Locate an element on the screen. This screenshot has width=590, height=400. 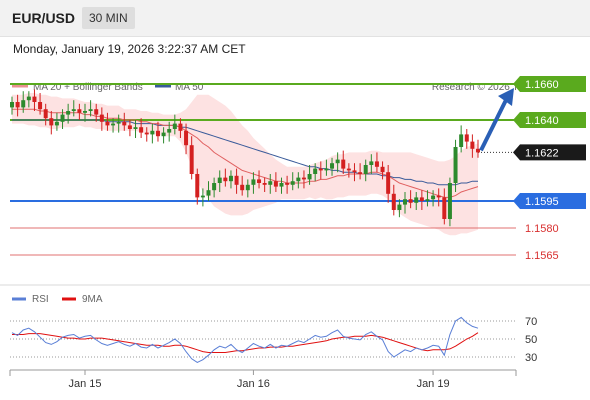
ma50-legend-label: MA 50 is located at coordinates (189, 87).